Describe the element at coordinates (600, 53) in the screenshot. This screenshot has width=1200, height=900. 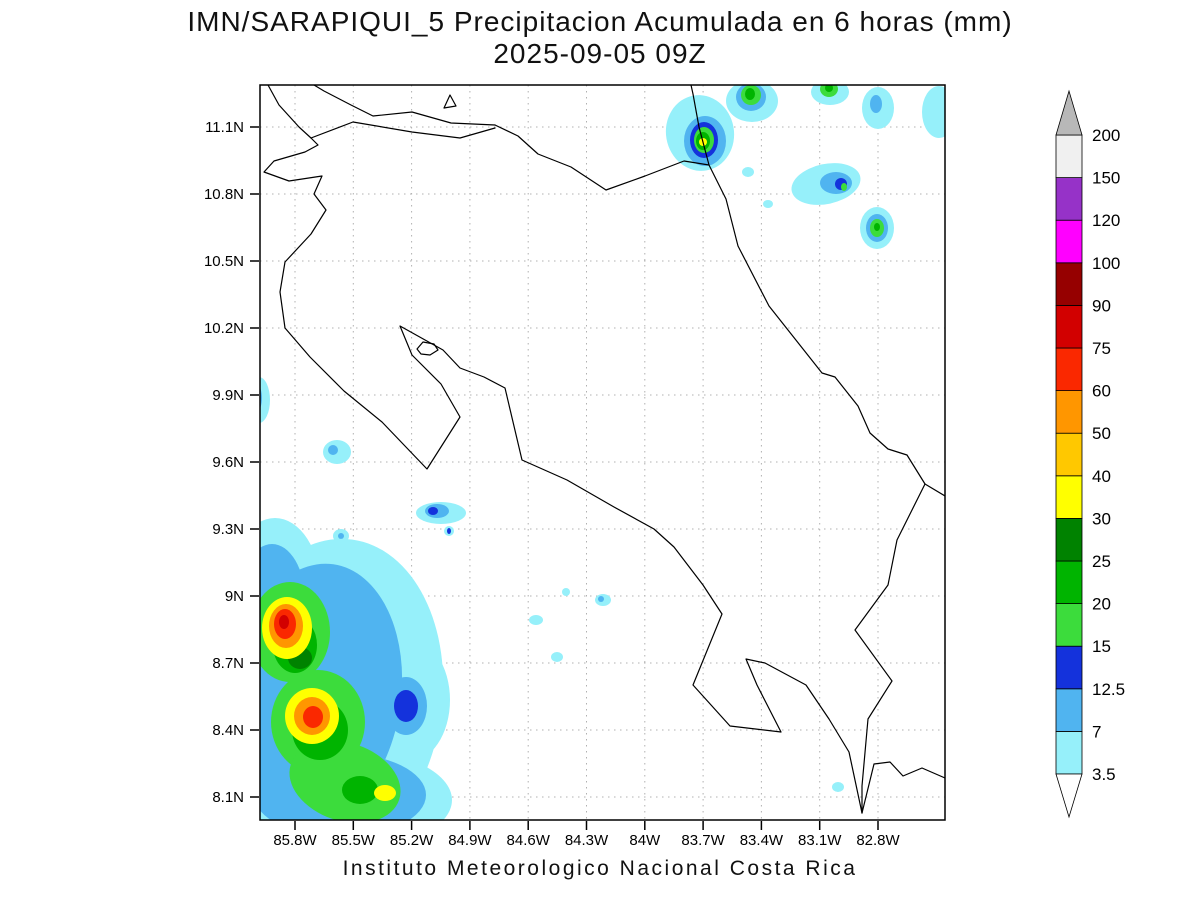
I see `map-title-line2: 2025-09-05 09Z` at that location.